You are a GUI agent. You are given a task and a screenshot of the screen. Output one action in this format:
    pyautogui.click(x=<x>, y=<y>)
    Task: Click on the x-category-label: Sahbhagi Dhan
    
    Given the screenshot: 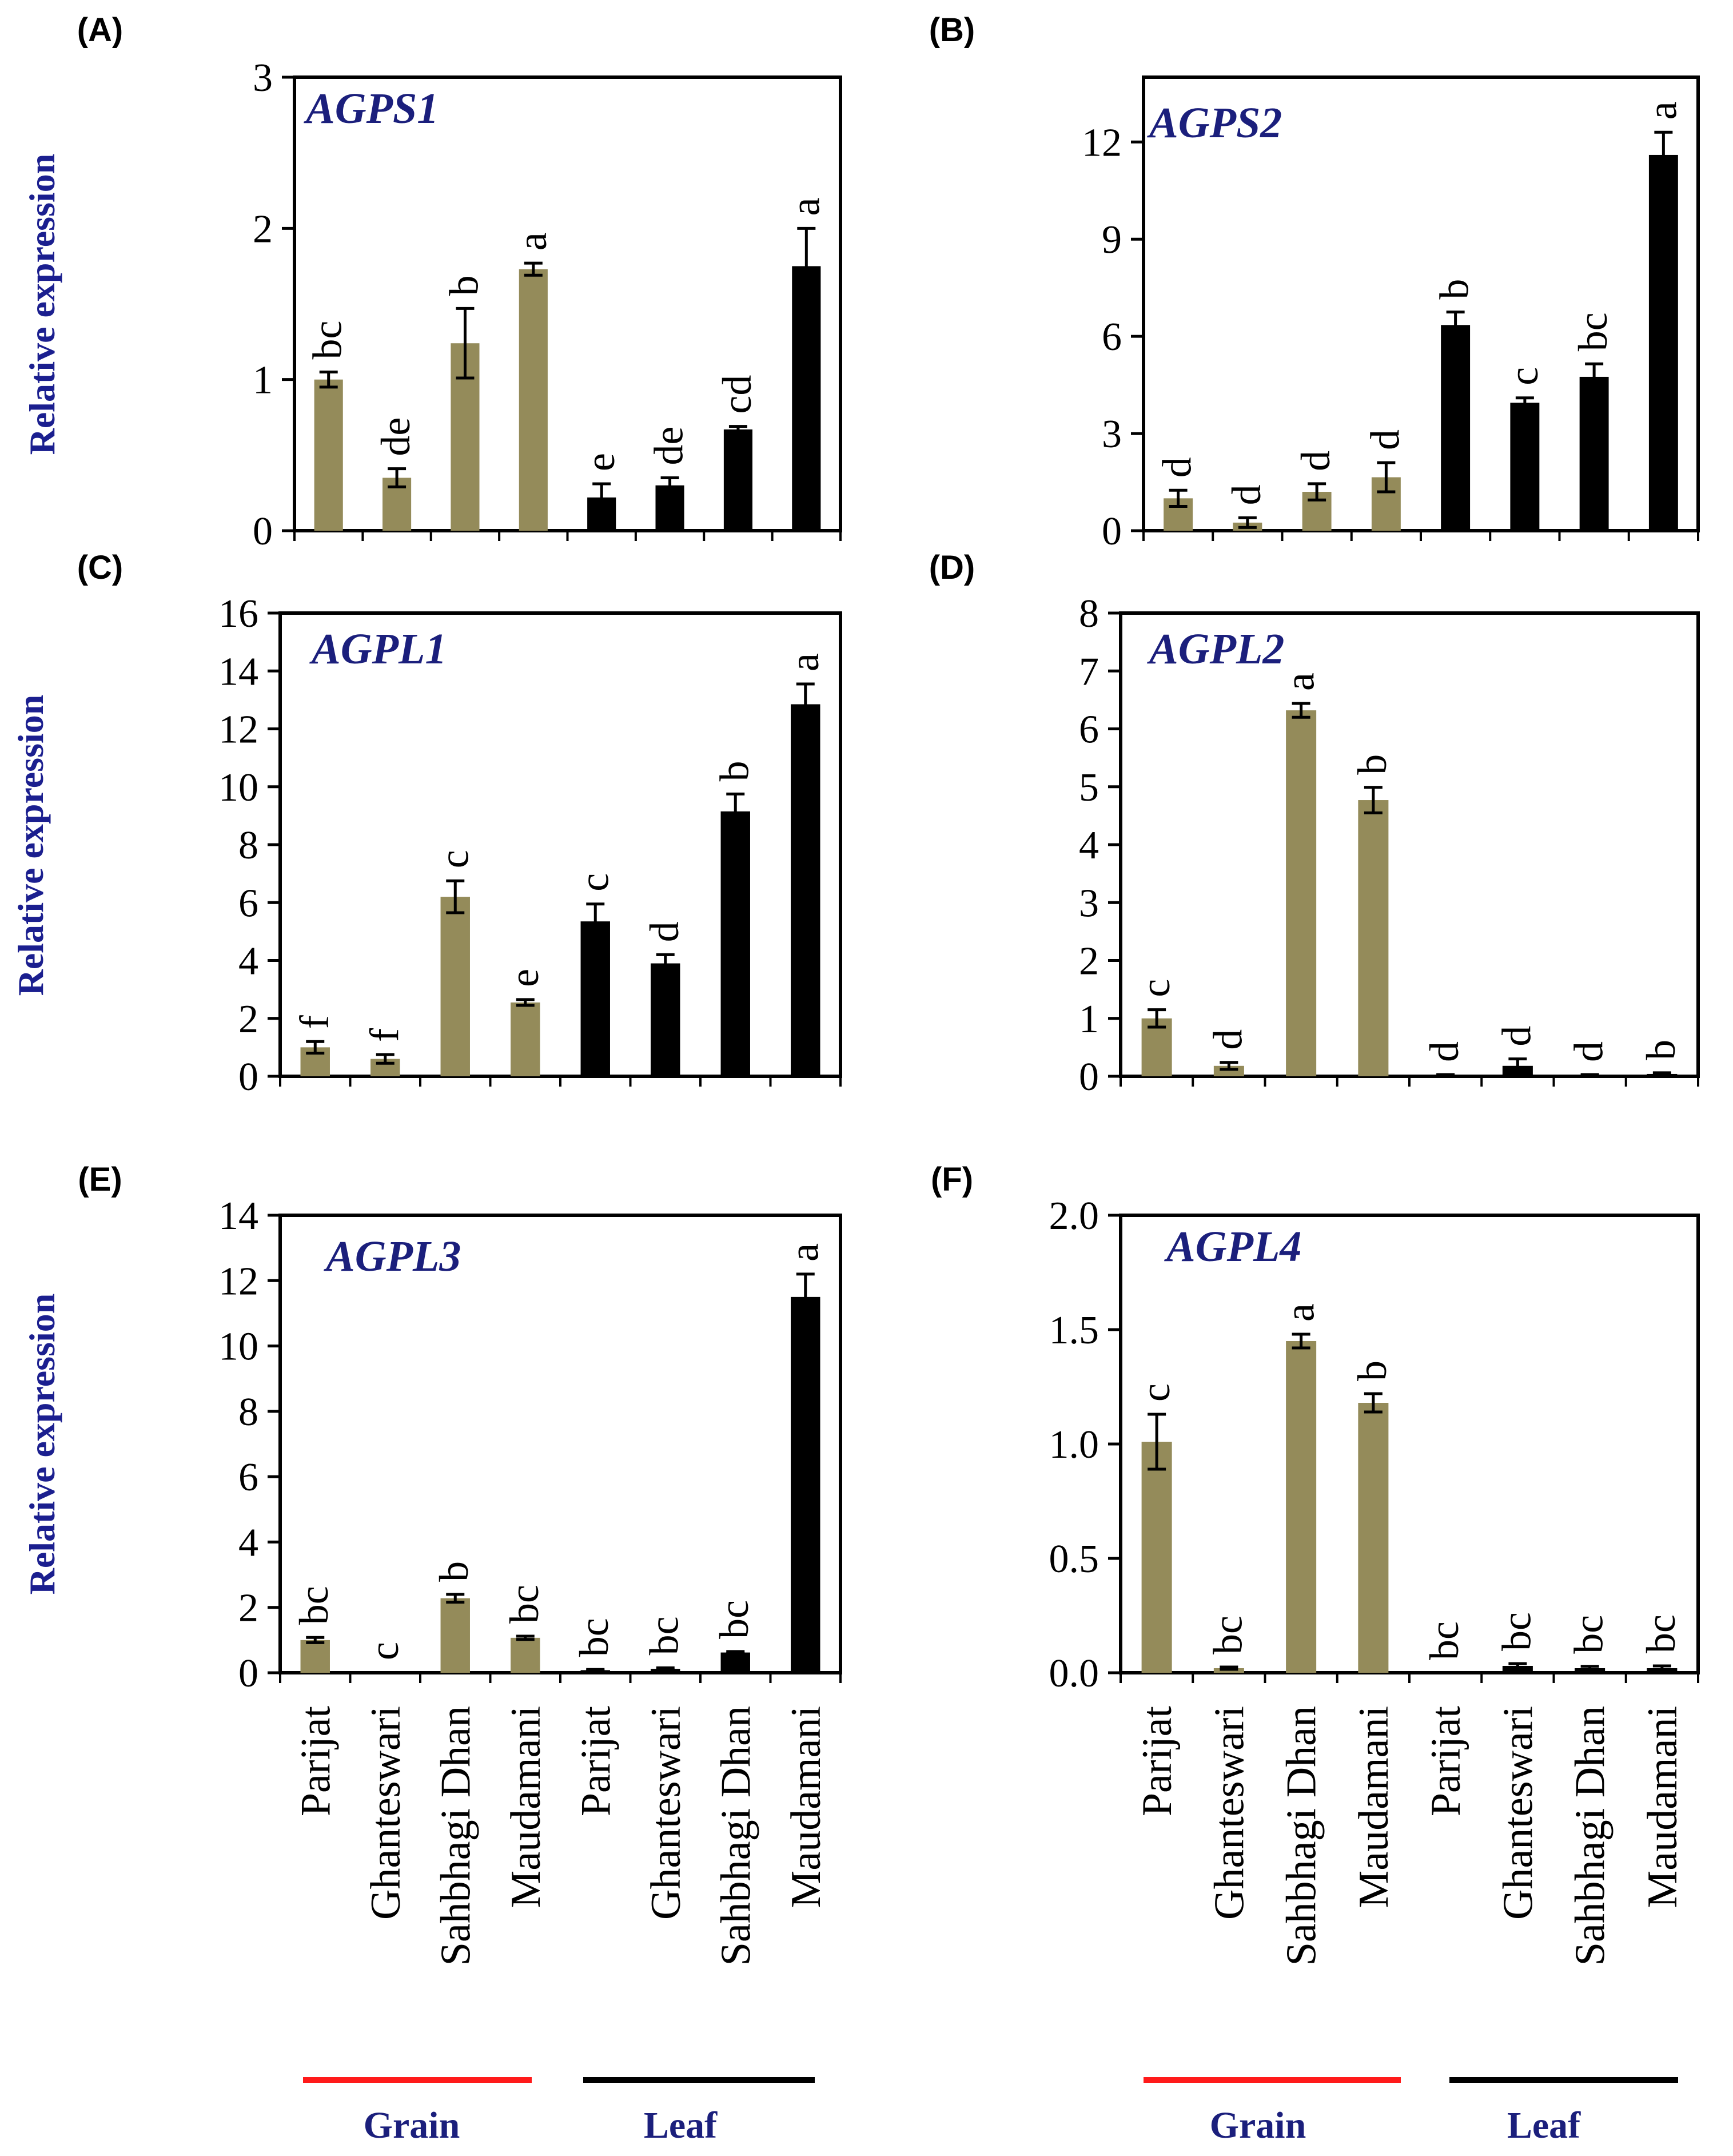 What is the action you would take?
    pyautogui.click(x=1301, y=1836)
    